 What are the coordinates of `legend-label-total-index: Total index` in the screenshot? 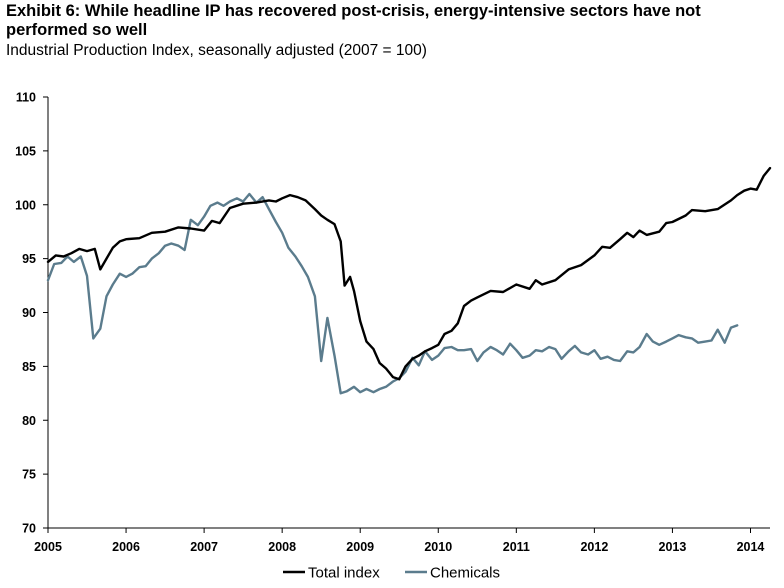 It's located at (344, 573).